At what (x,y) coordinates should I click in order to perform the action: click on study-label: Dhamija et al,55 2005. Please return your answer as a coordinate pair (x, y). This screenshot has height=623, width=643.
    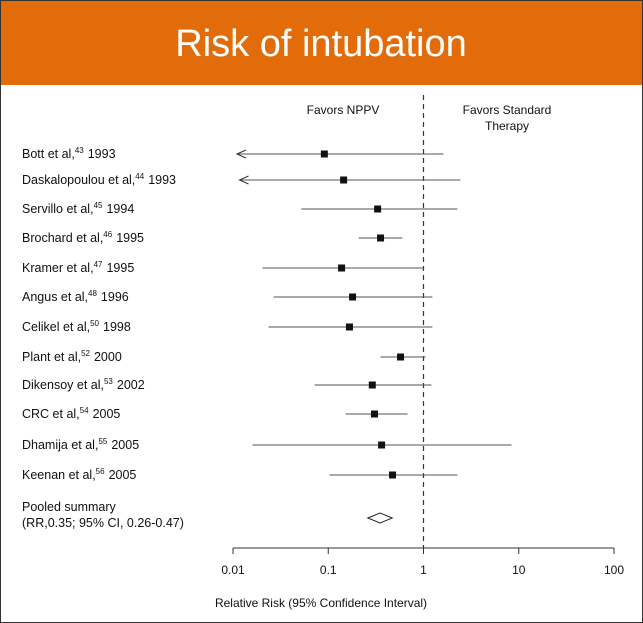
    Looking at the image, I should click on (80, 444).